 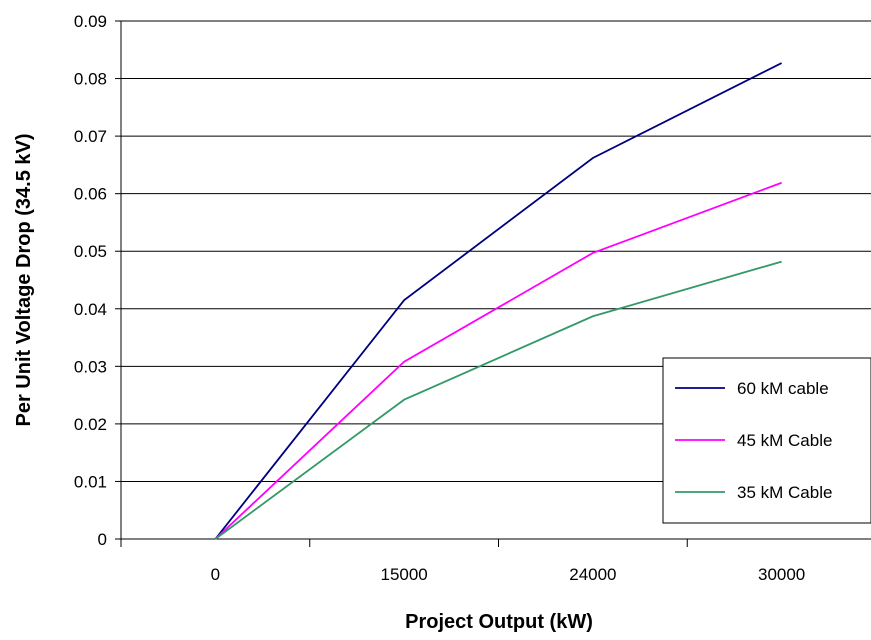 I want to click on x-tick-label: 15000, so click(x=403, y=574).